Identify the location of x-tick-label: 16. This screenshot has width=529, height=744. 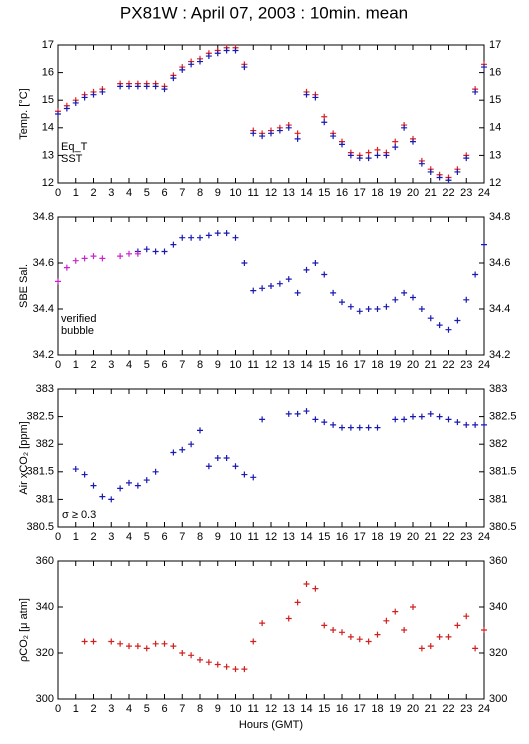
(342, 193).